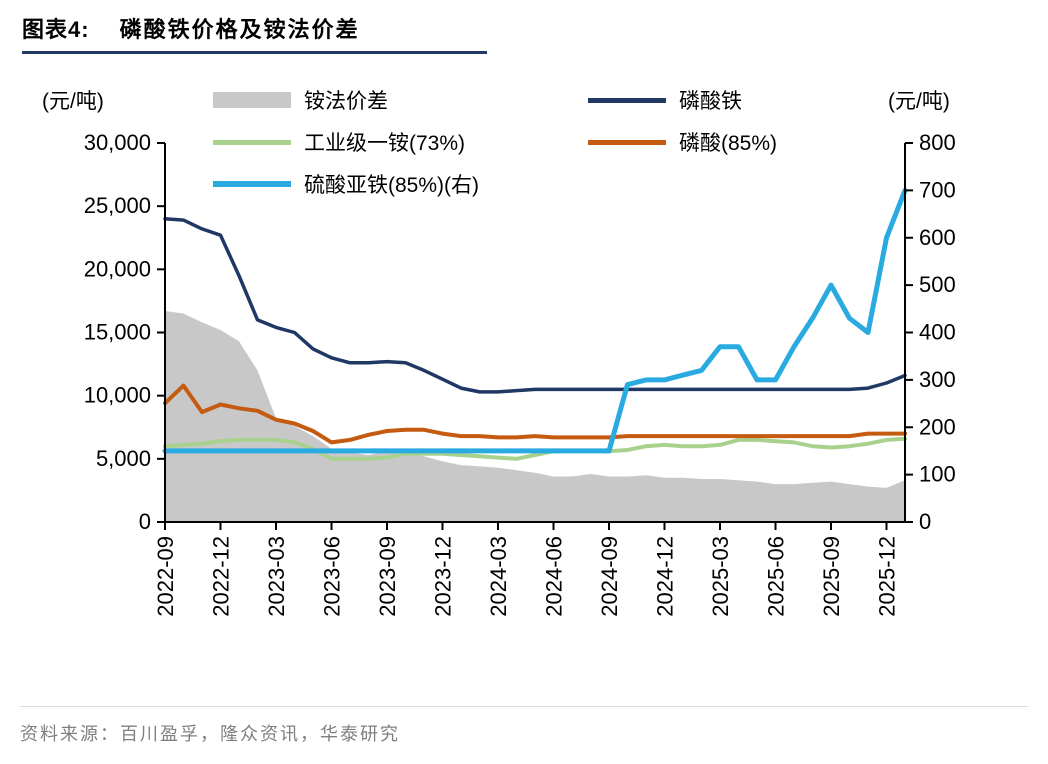 This screenshot has height=764, width=1048. Describe the element at coordinates (56, 29) in the screenshot. I see `figure-label: 图表4:` at that location.